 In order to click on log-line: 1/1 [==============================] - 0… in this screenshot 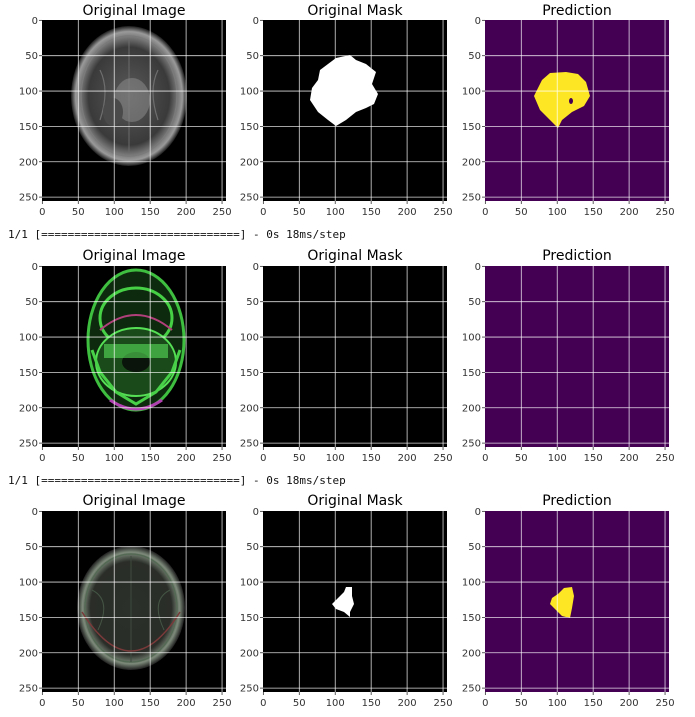, I will do `click(177, 480)`.